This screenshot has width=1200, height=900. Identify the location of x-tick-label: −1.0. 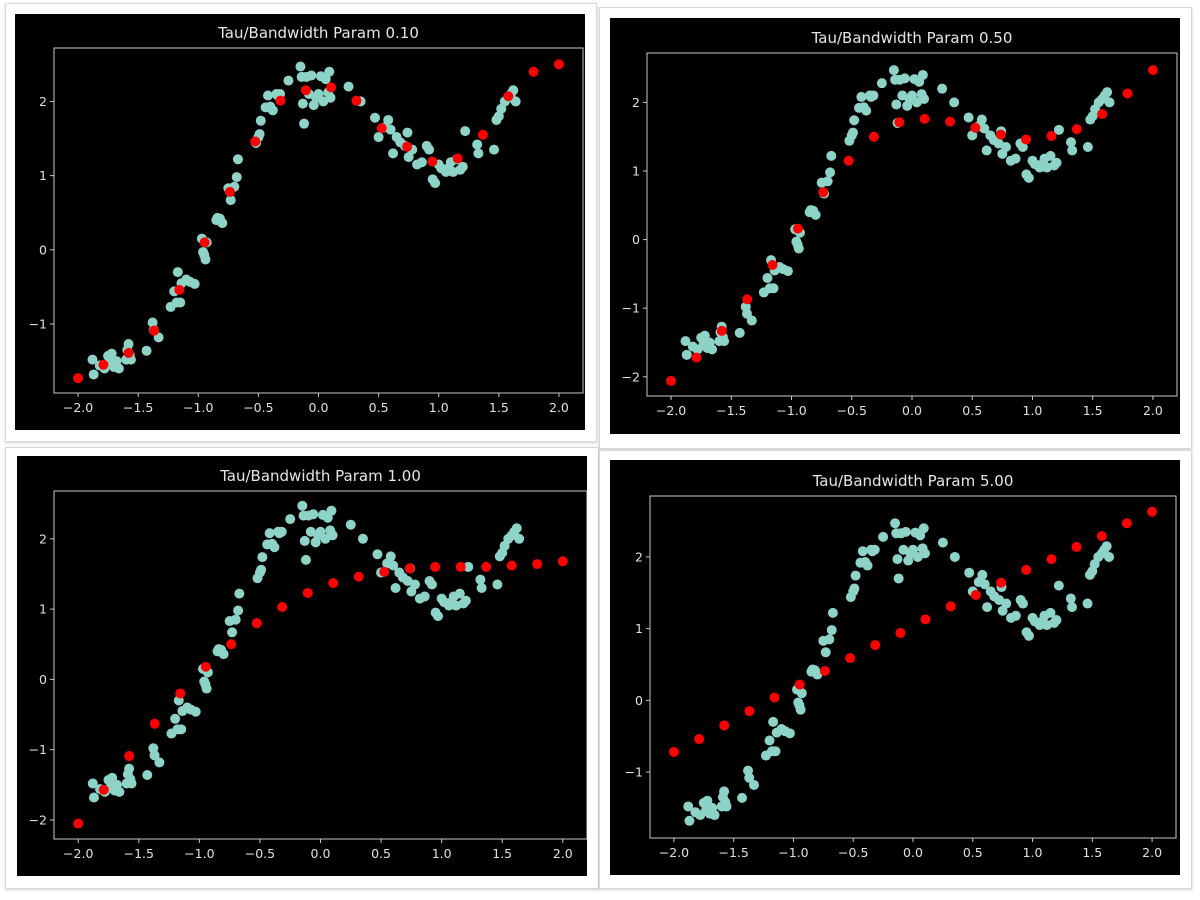
(791, 410).